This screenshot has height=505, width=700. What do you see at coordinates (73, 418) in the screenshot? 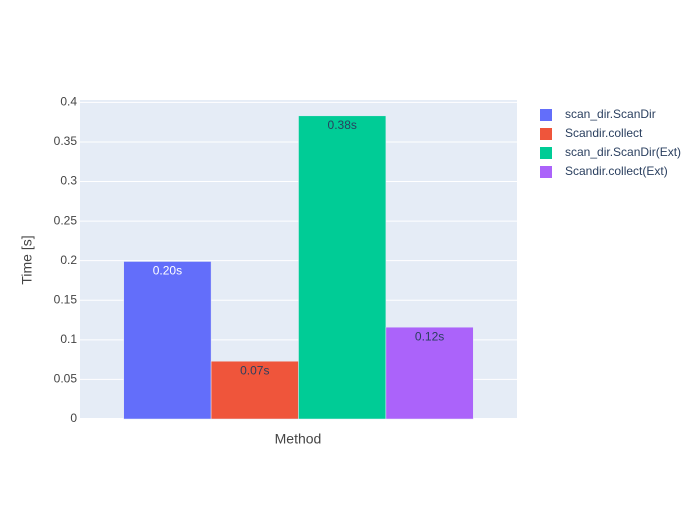
I see `y-tick-label: 0` at bounding box center [73, 418].